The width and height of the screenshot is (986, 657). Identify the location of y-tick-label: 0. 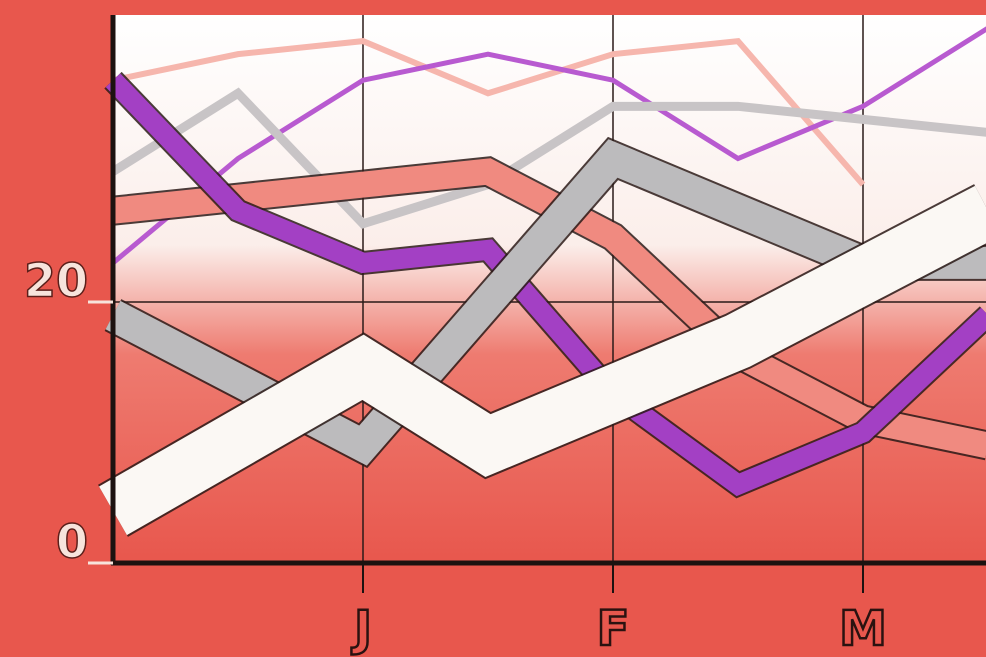
(72, 542).